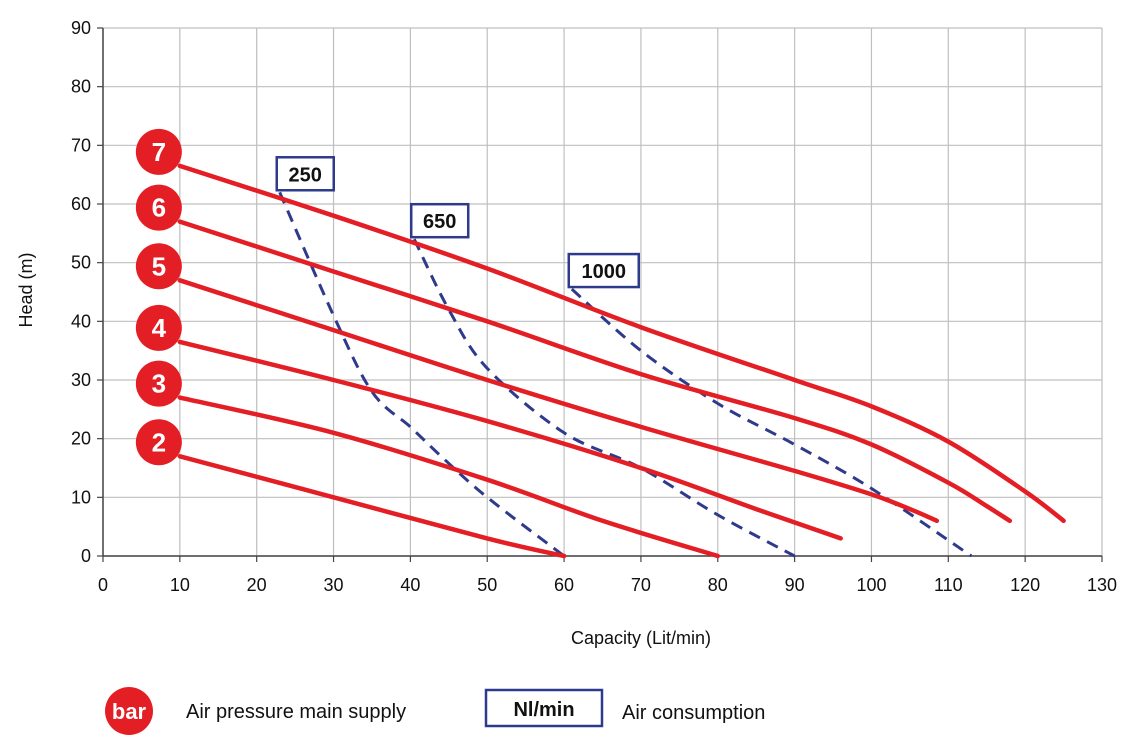  Describe the element at coordinates (81, 263) in the screenshot. I see `y-tick-label: 50` at that location.